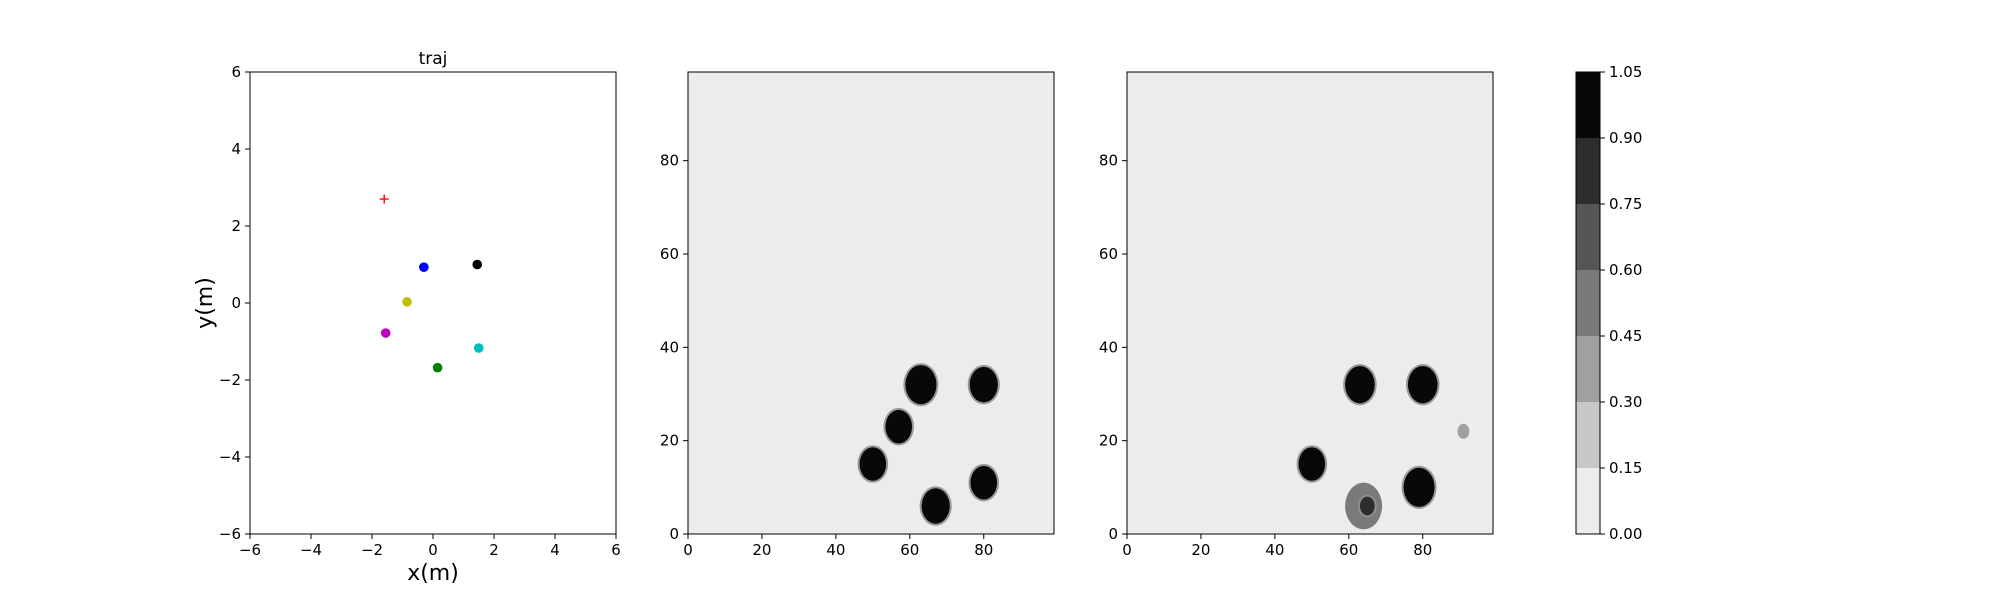 This screenshot has width=2000, height=600. I want to click on traj-ylabel: y(m), so click(205, 303).